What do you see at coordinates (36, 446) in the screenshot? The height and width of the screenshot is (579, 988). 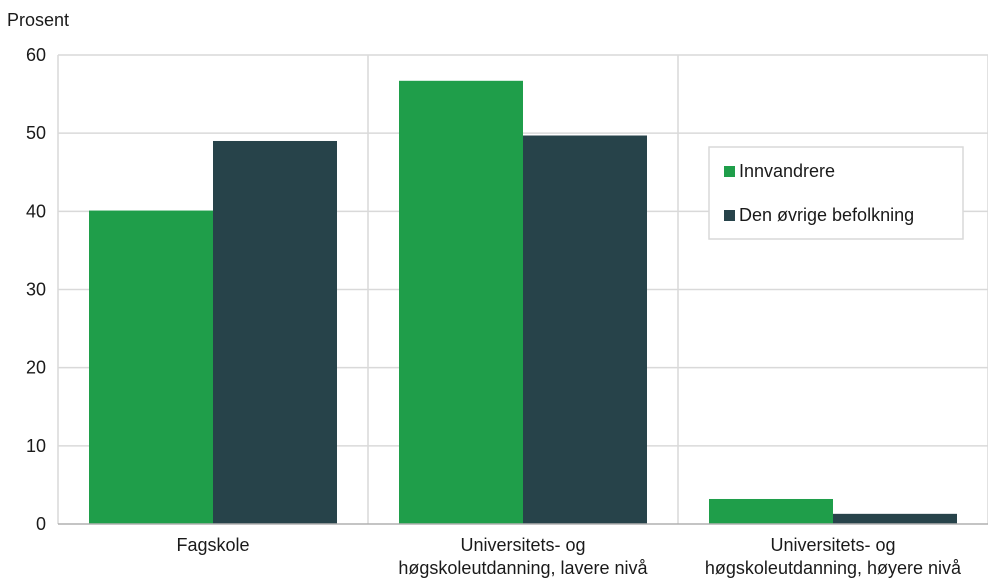 I see `y-tick-label: 10` at bounding box center [36, 446].